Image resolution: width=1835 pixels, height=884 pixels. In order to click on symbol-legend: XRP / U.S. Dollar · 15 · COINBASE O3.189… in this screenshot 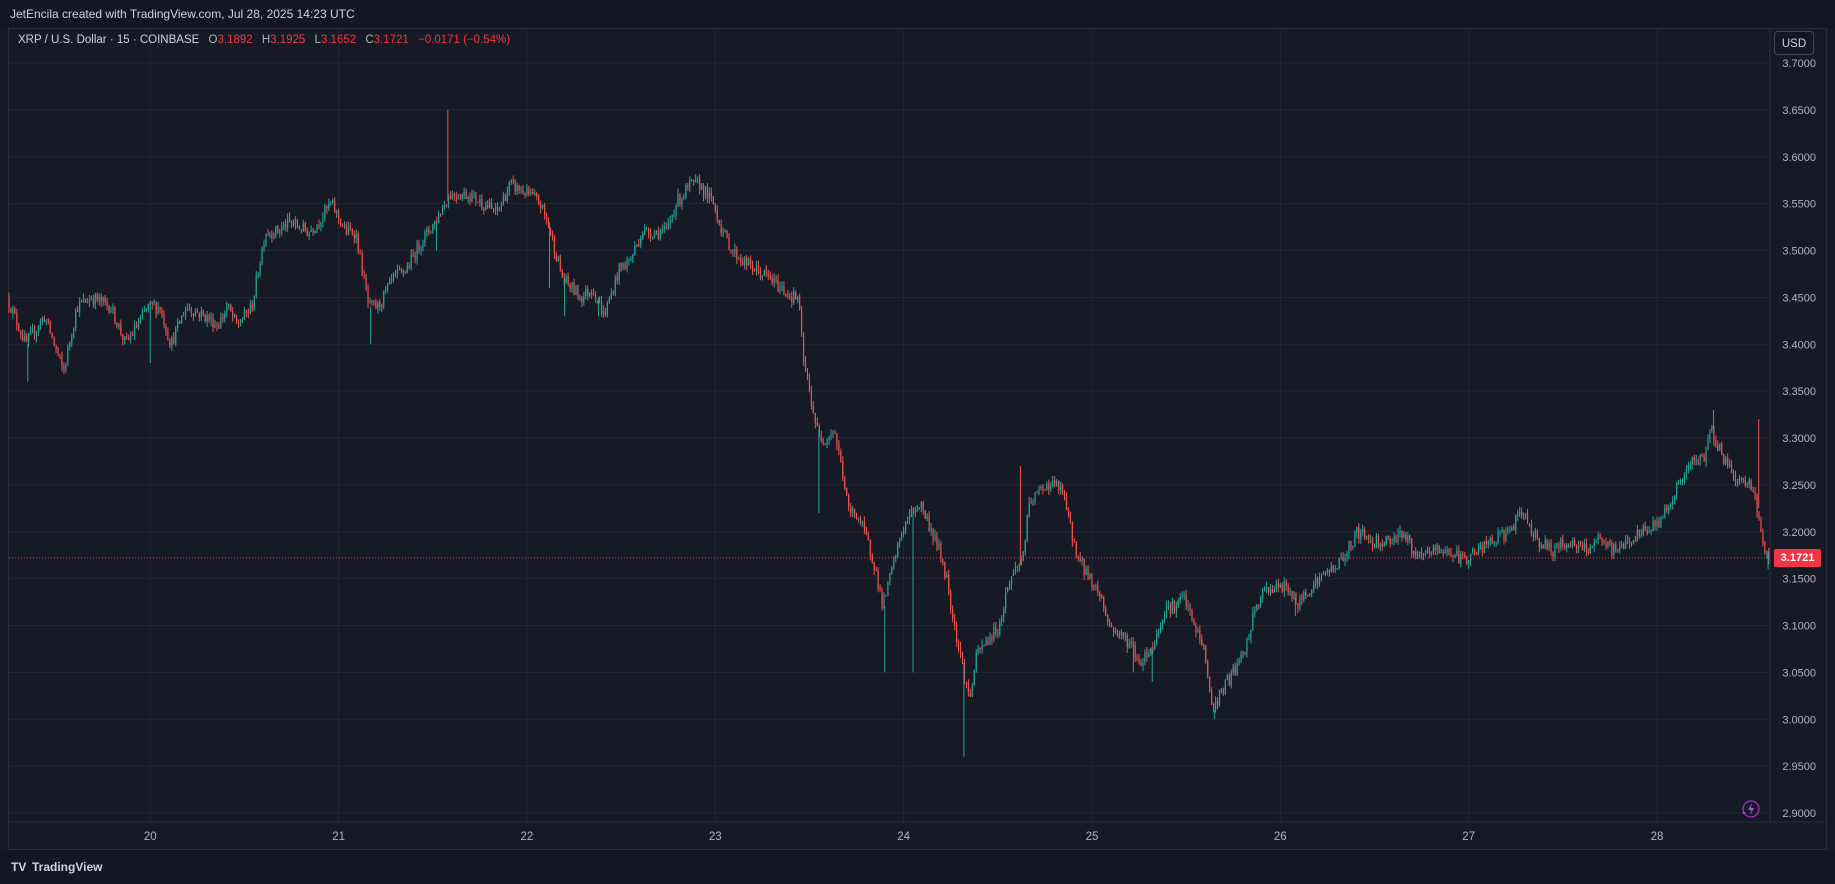, I will do `click(264, 40)`.